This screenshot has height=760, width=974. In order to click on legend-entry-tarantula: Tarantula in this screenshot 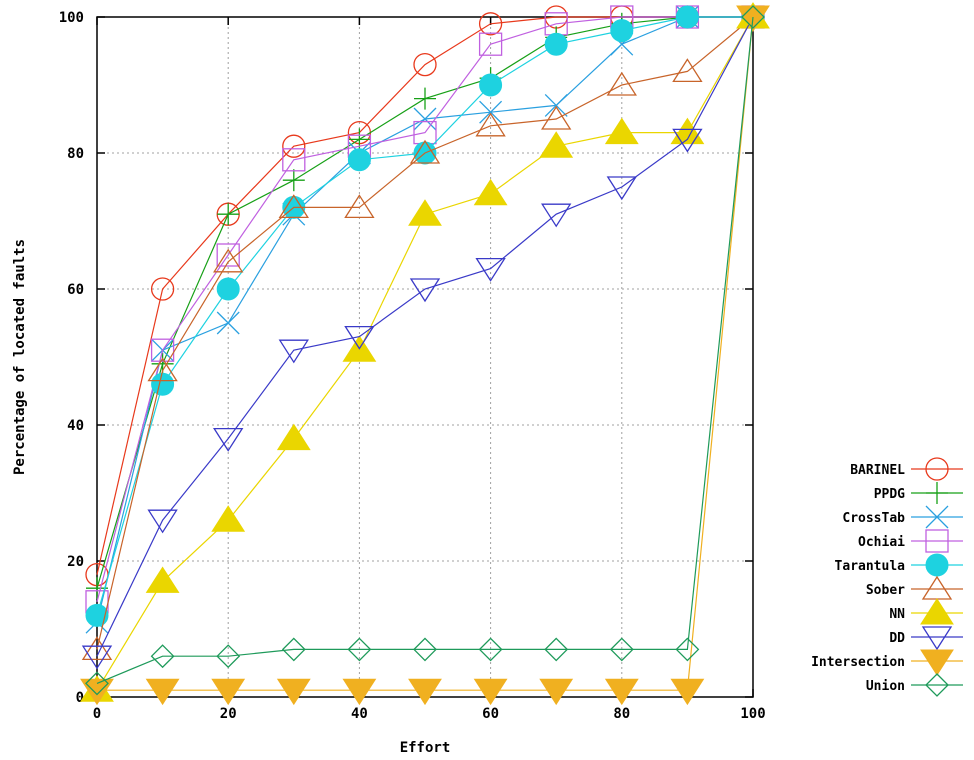, I will do `click(899, 565)`.